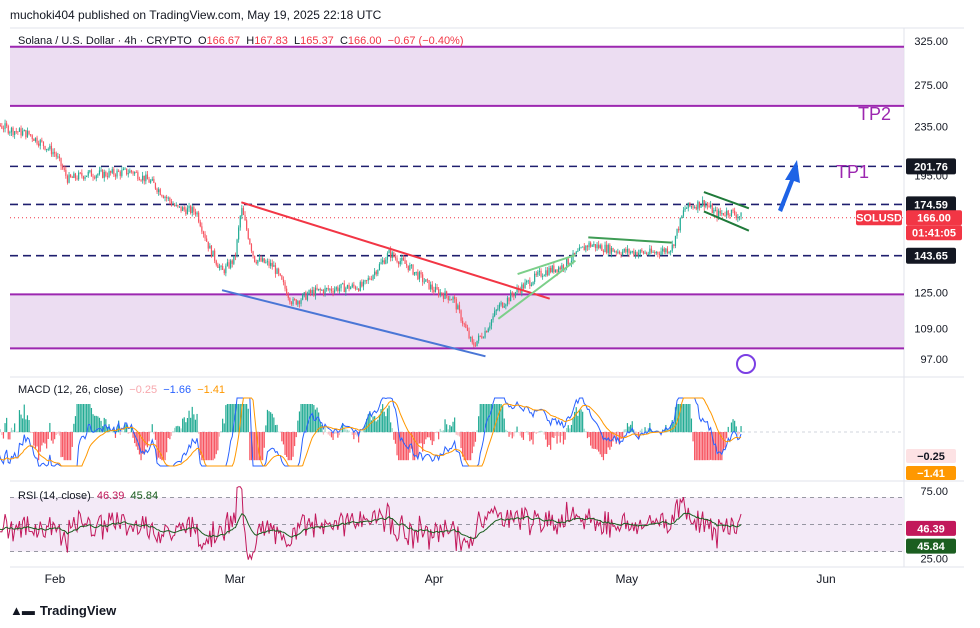 The width and height of the screenshot is (980, 628). Describe the element at coordinates (250, 41) in the screenshot. I see `high-label: H` at that location.